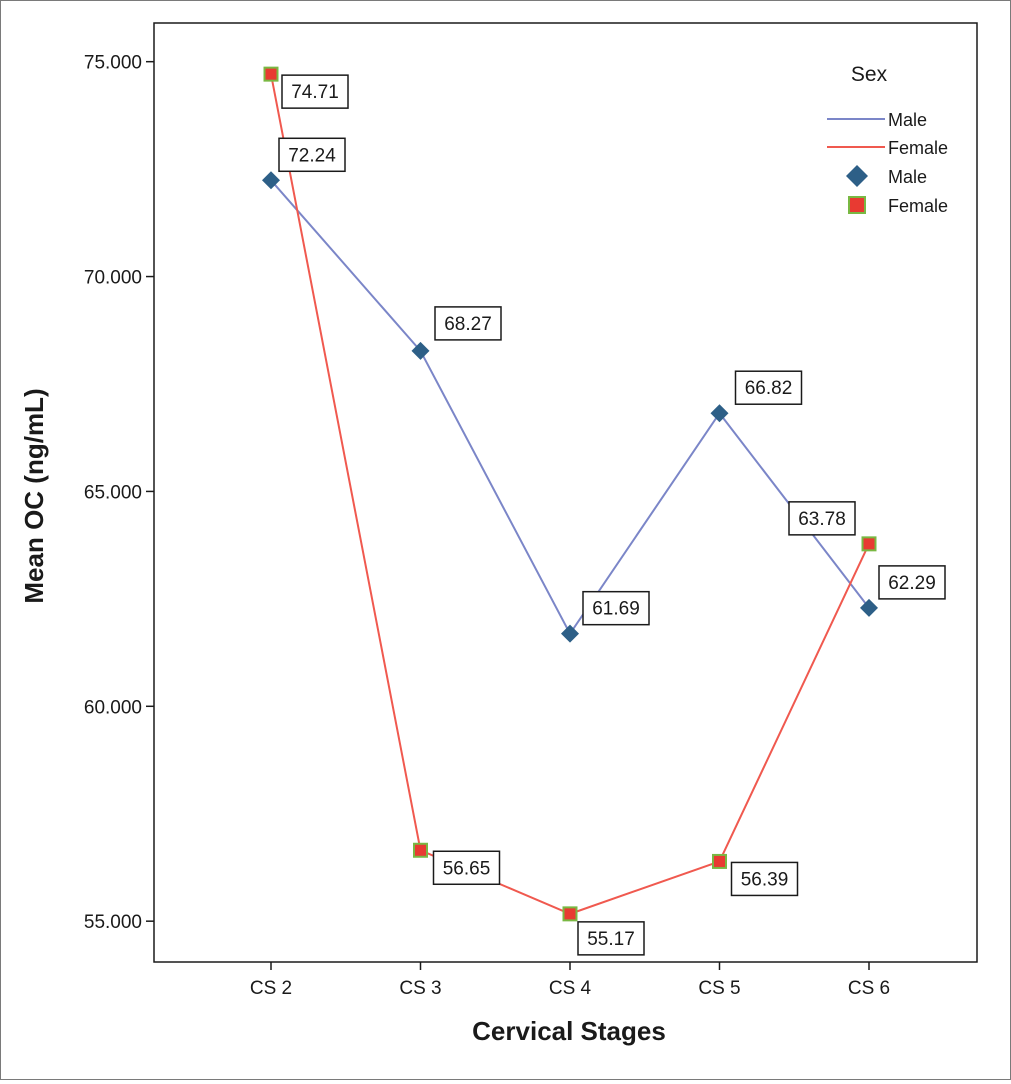 Image resolution: width=1011 pixels, height=1084 pixels. I want to click on data-label-female-cs6: 63.78, so click(822, 518).